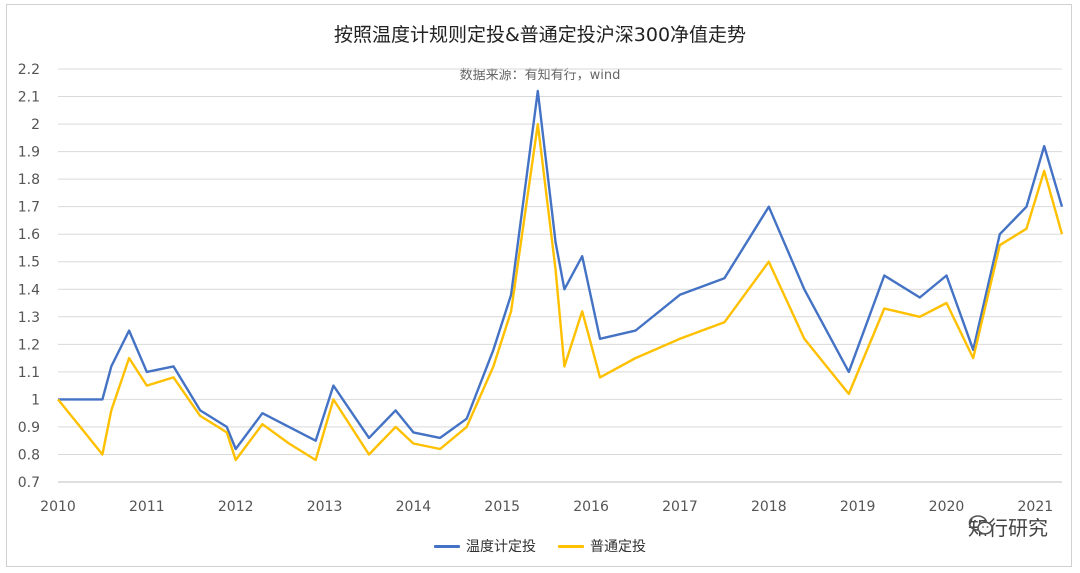 The image size is (1080, 573). I want to click on x-tick-label: 2017, so click(680, 507).